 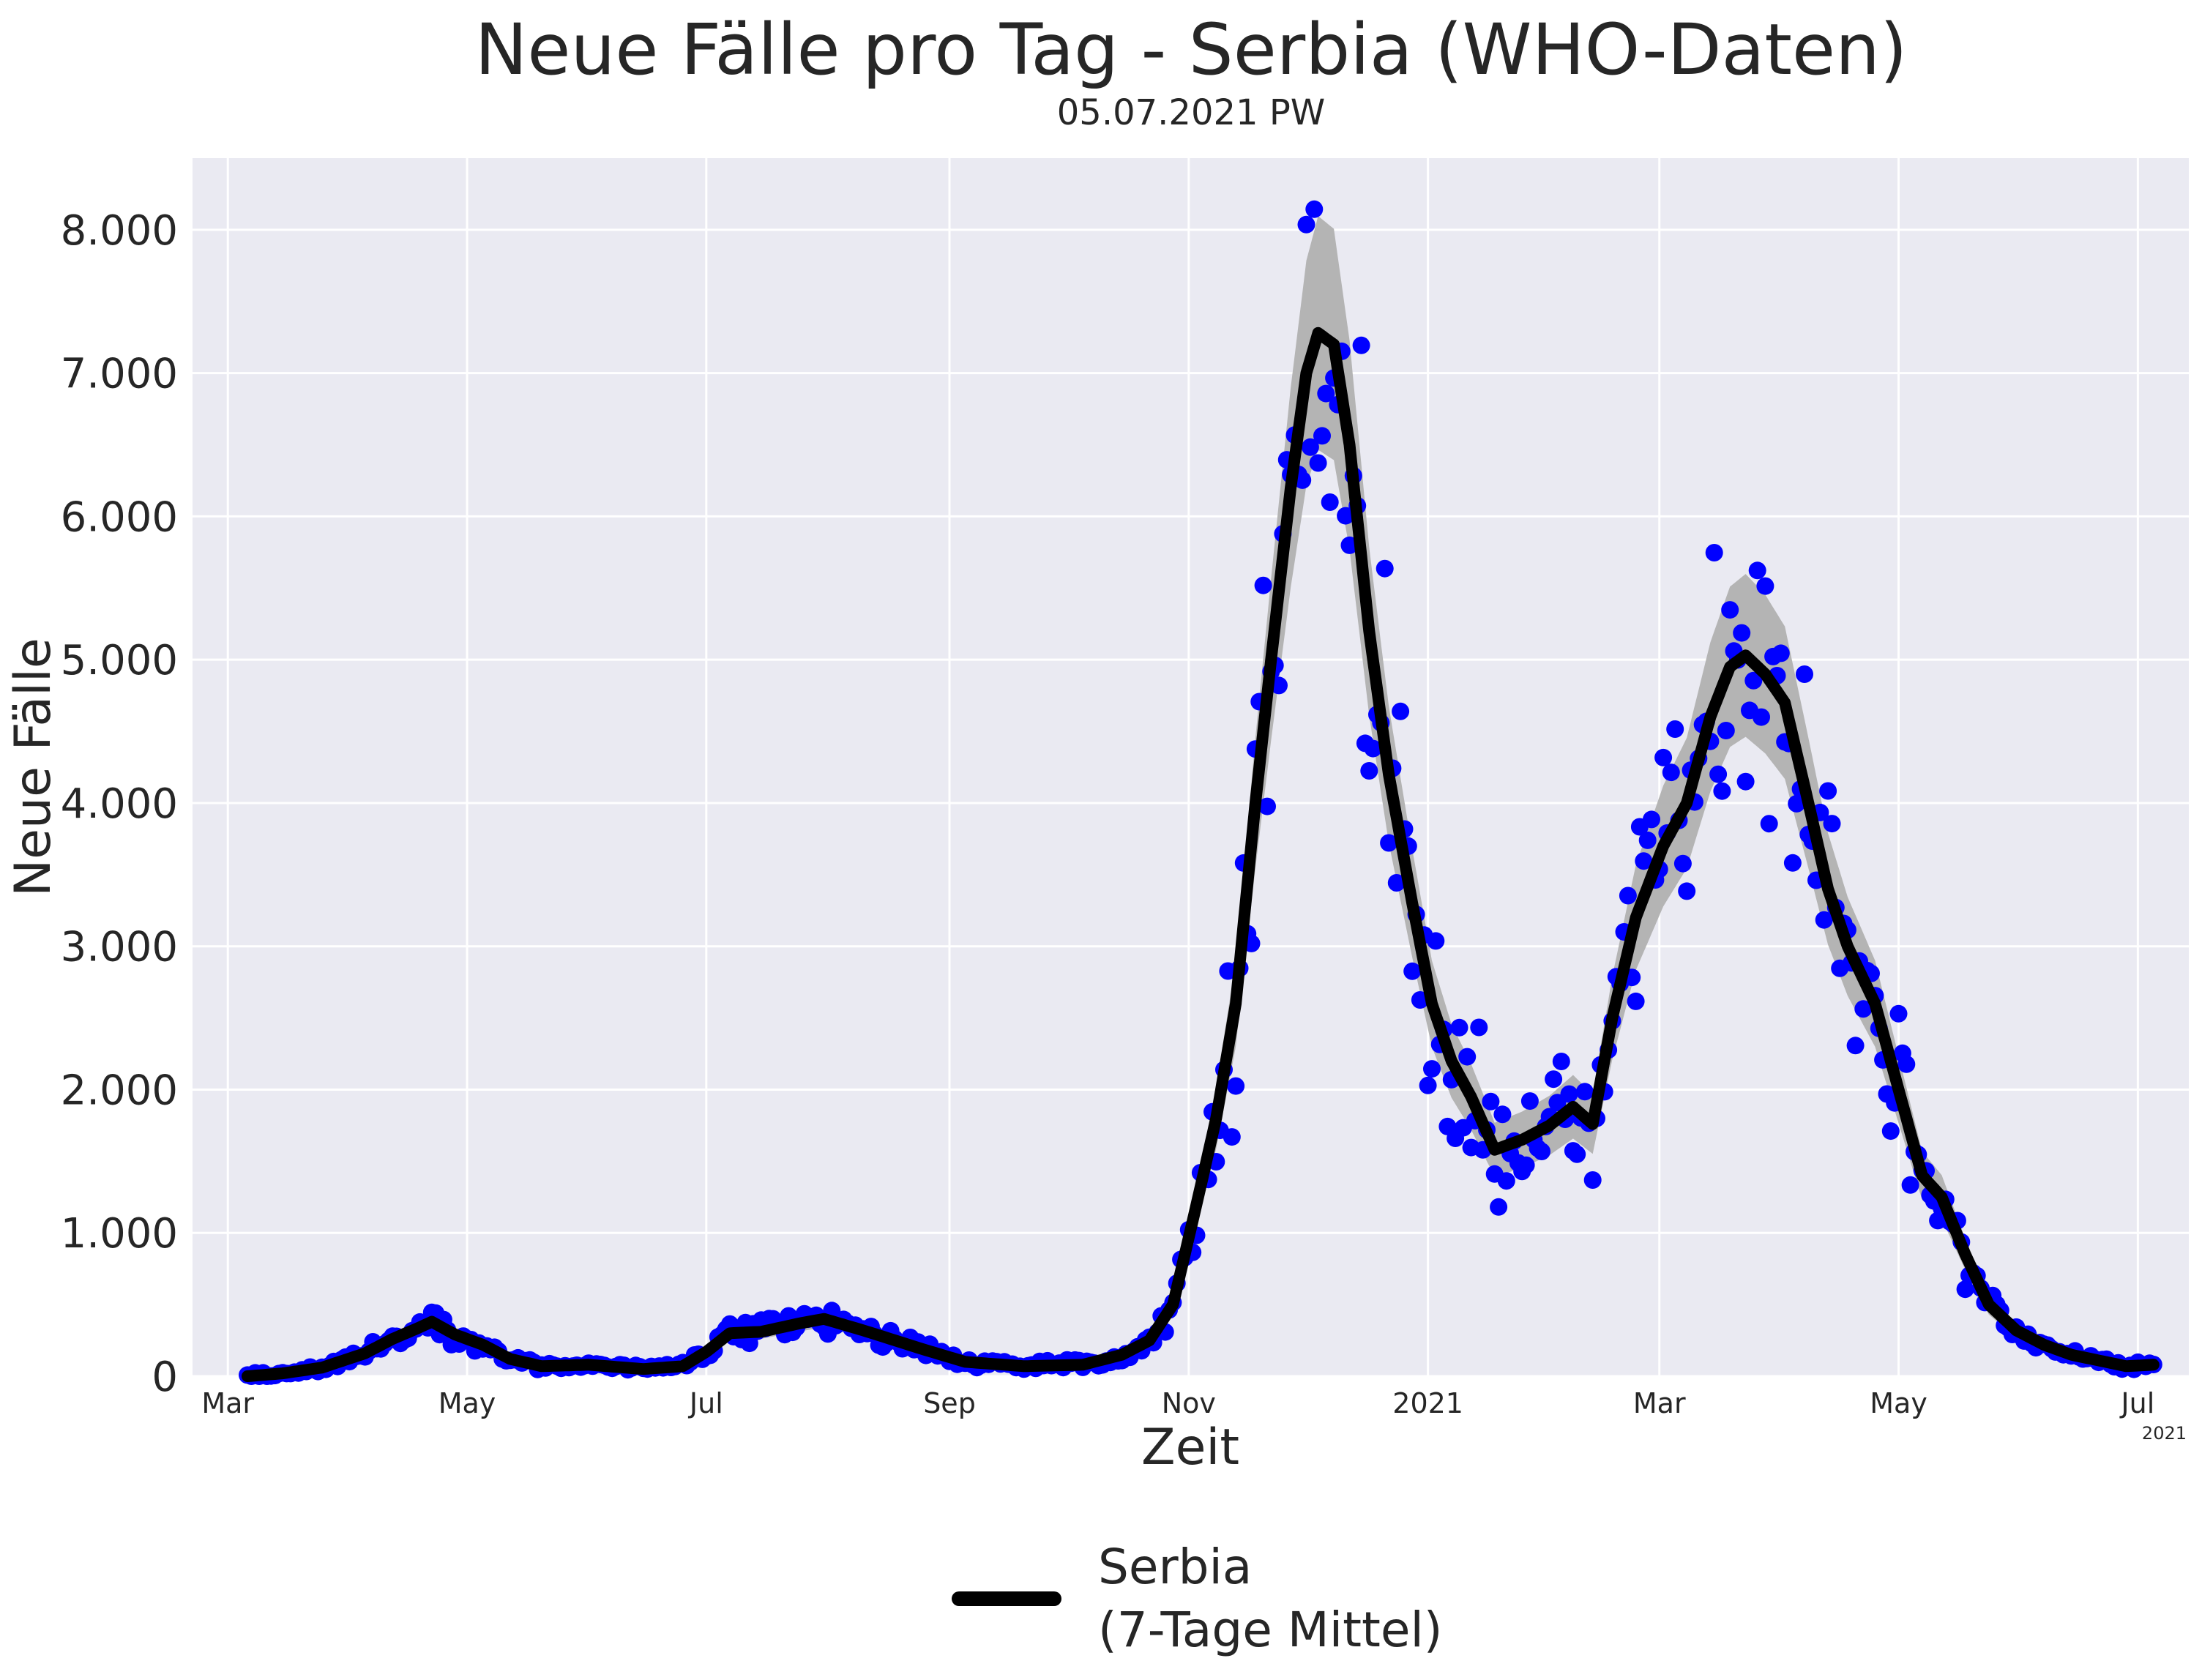 I want to click on legend-label: Serbia (7-Tage Mittel), so click(x=1270, y=1598).